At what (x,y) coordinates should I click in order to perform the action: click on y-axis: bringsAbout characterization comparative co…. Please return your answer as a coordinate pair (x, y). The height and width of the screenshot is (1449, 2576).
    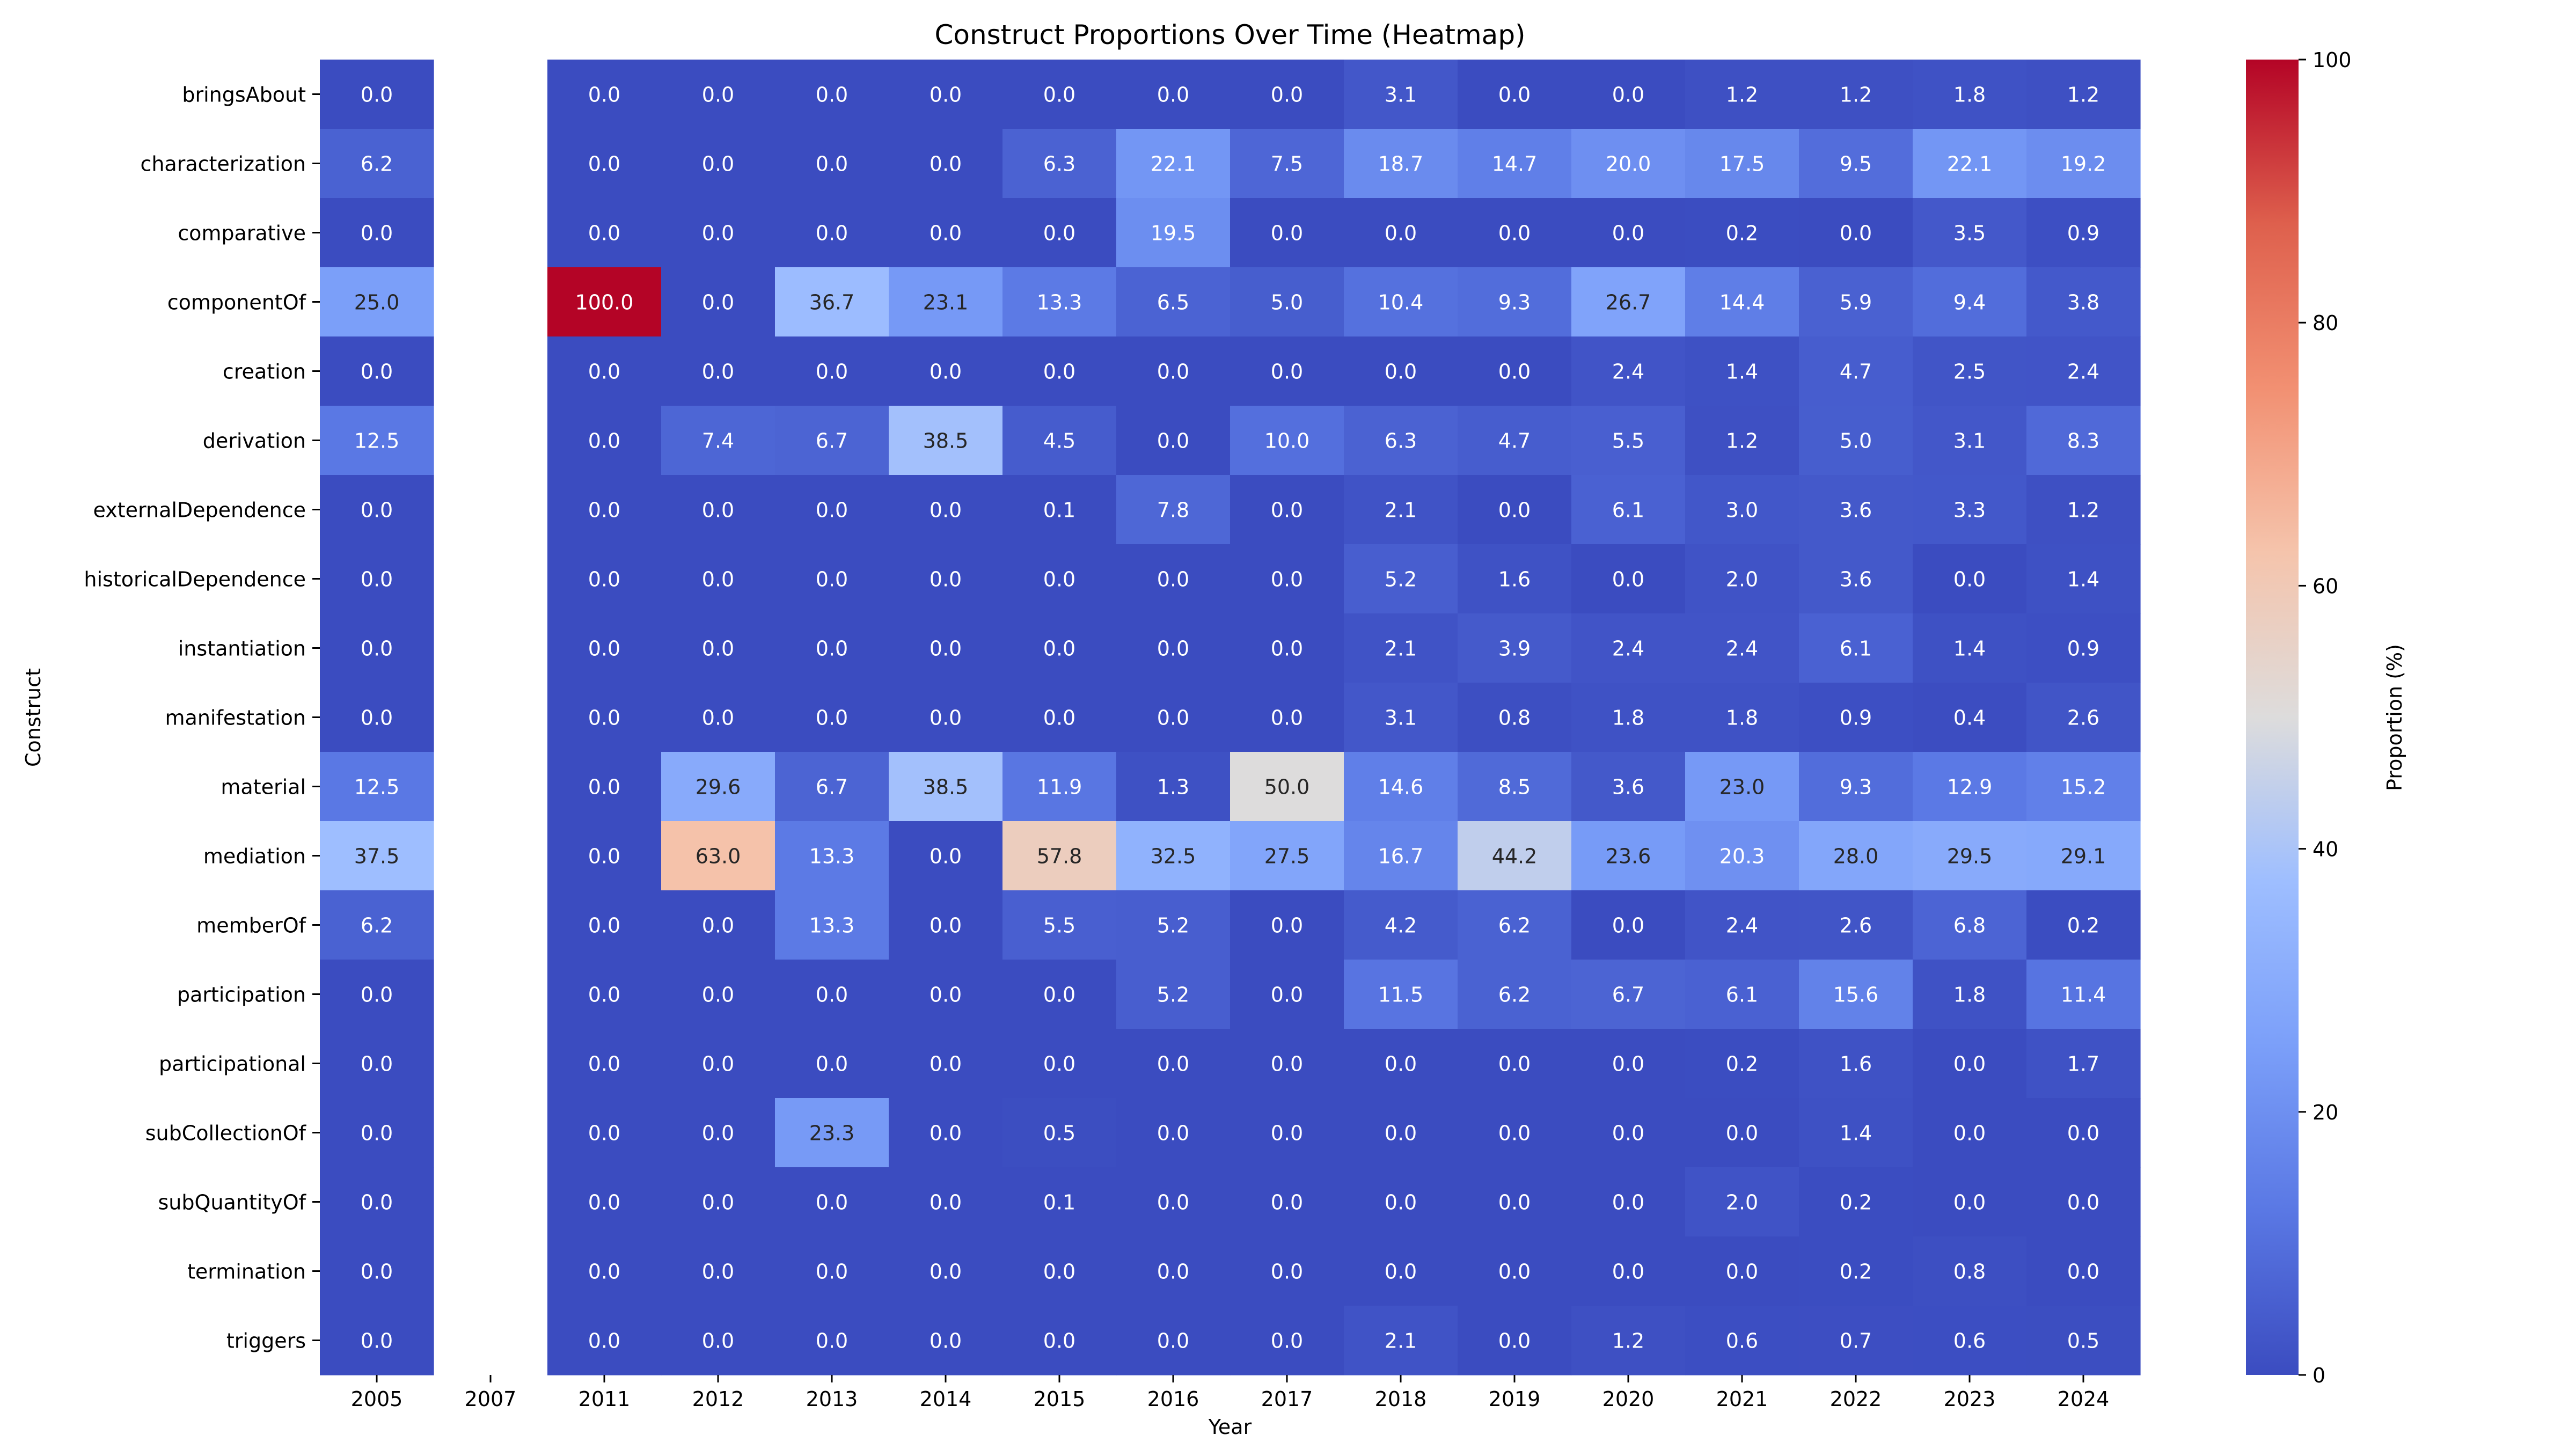
    Looking at the image, I should click on (202, 718).